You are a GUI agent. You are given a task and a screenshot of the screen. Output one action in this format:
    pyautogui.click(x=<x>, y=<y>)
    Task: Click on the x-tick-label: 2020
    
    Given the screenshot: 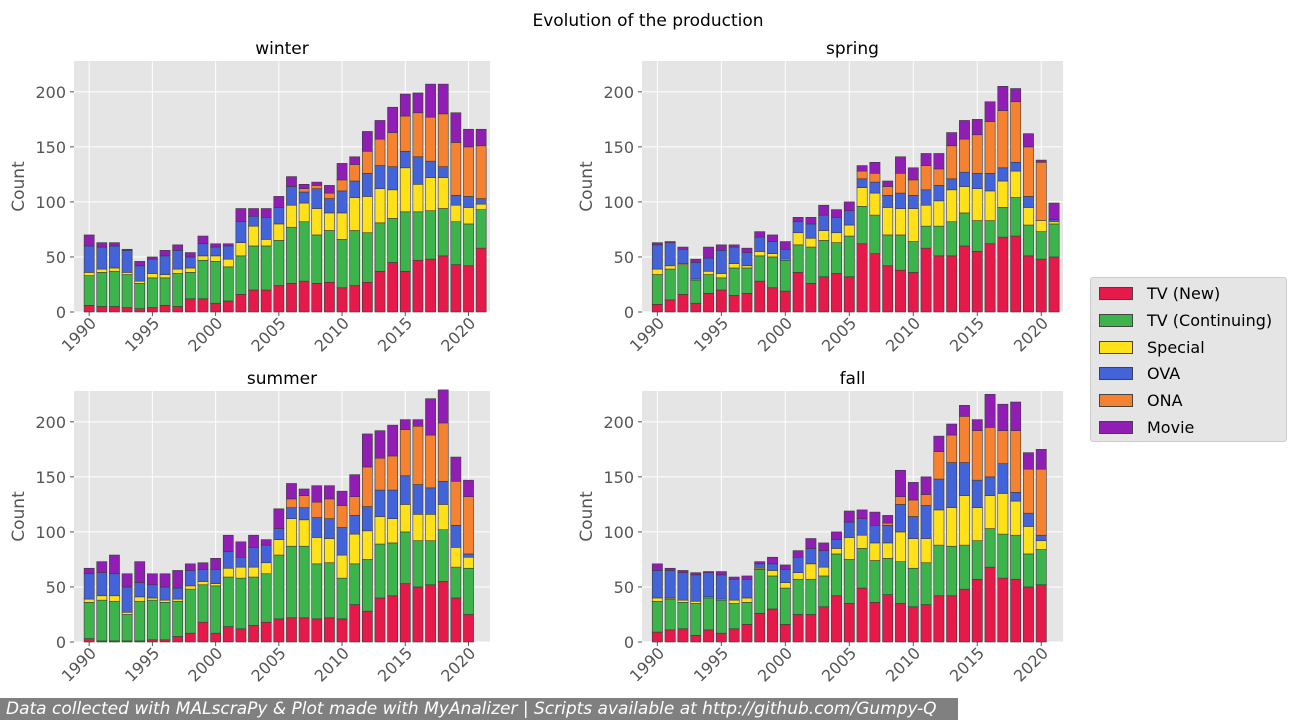 What is the action you would take?
    pyautogui.click(x=458, y=664)
    